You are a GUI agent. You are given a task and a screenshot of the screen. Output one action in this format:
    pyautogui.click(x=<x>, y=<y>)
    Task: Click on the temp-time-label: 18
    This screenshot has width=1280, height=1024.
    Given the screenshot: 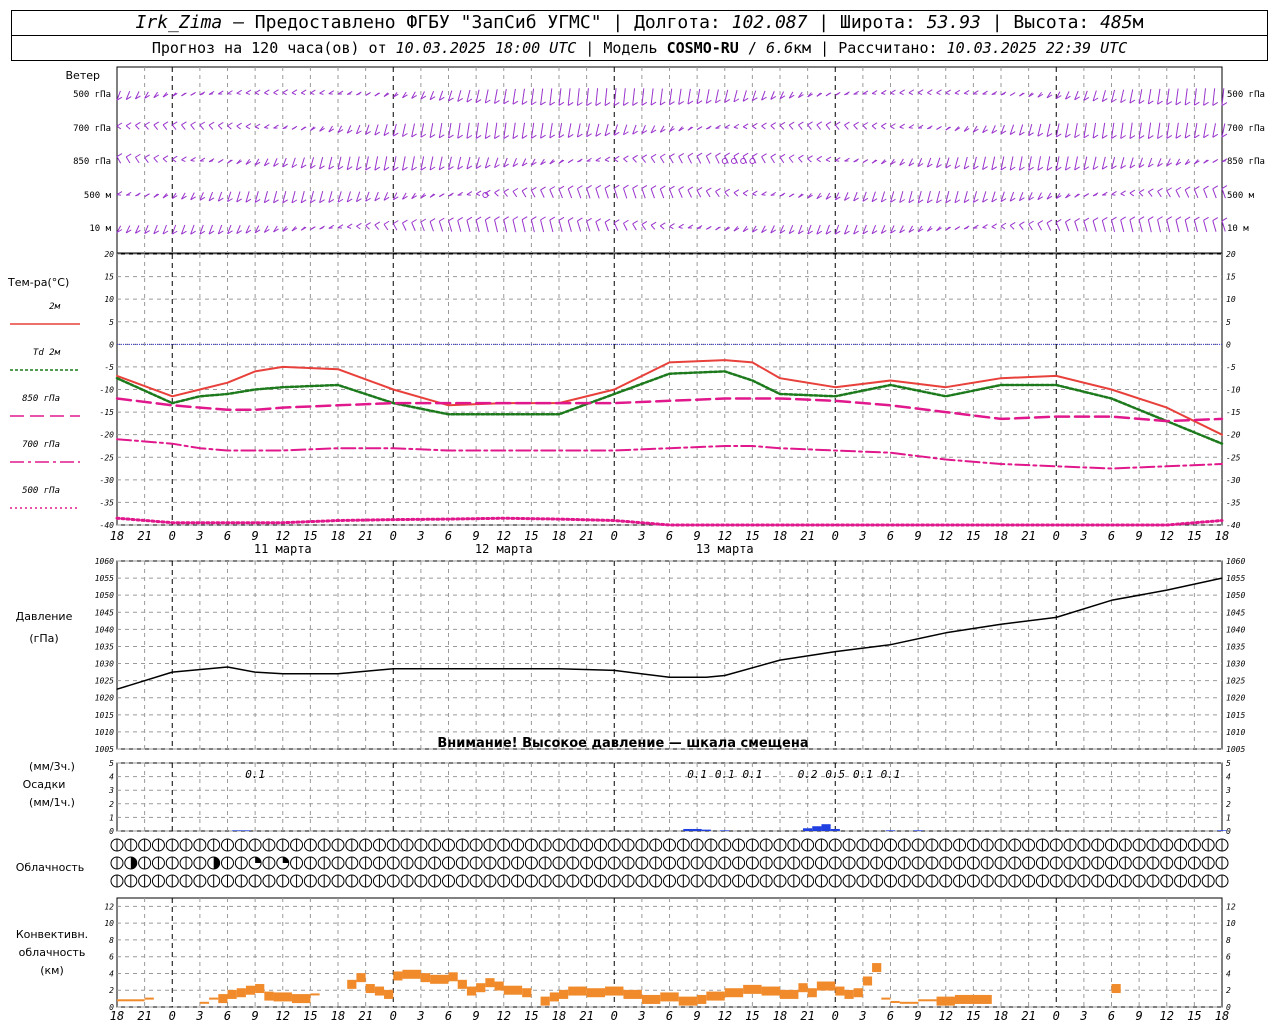 What is the action you would take?
    pyautogui.click(x=780, y=536)
    